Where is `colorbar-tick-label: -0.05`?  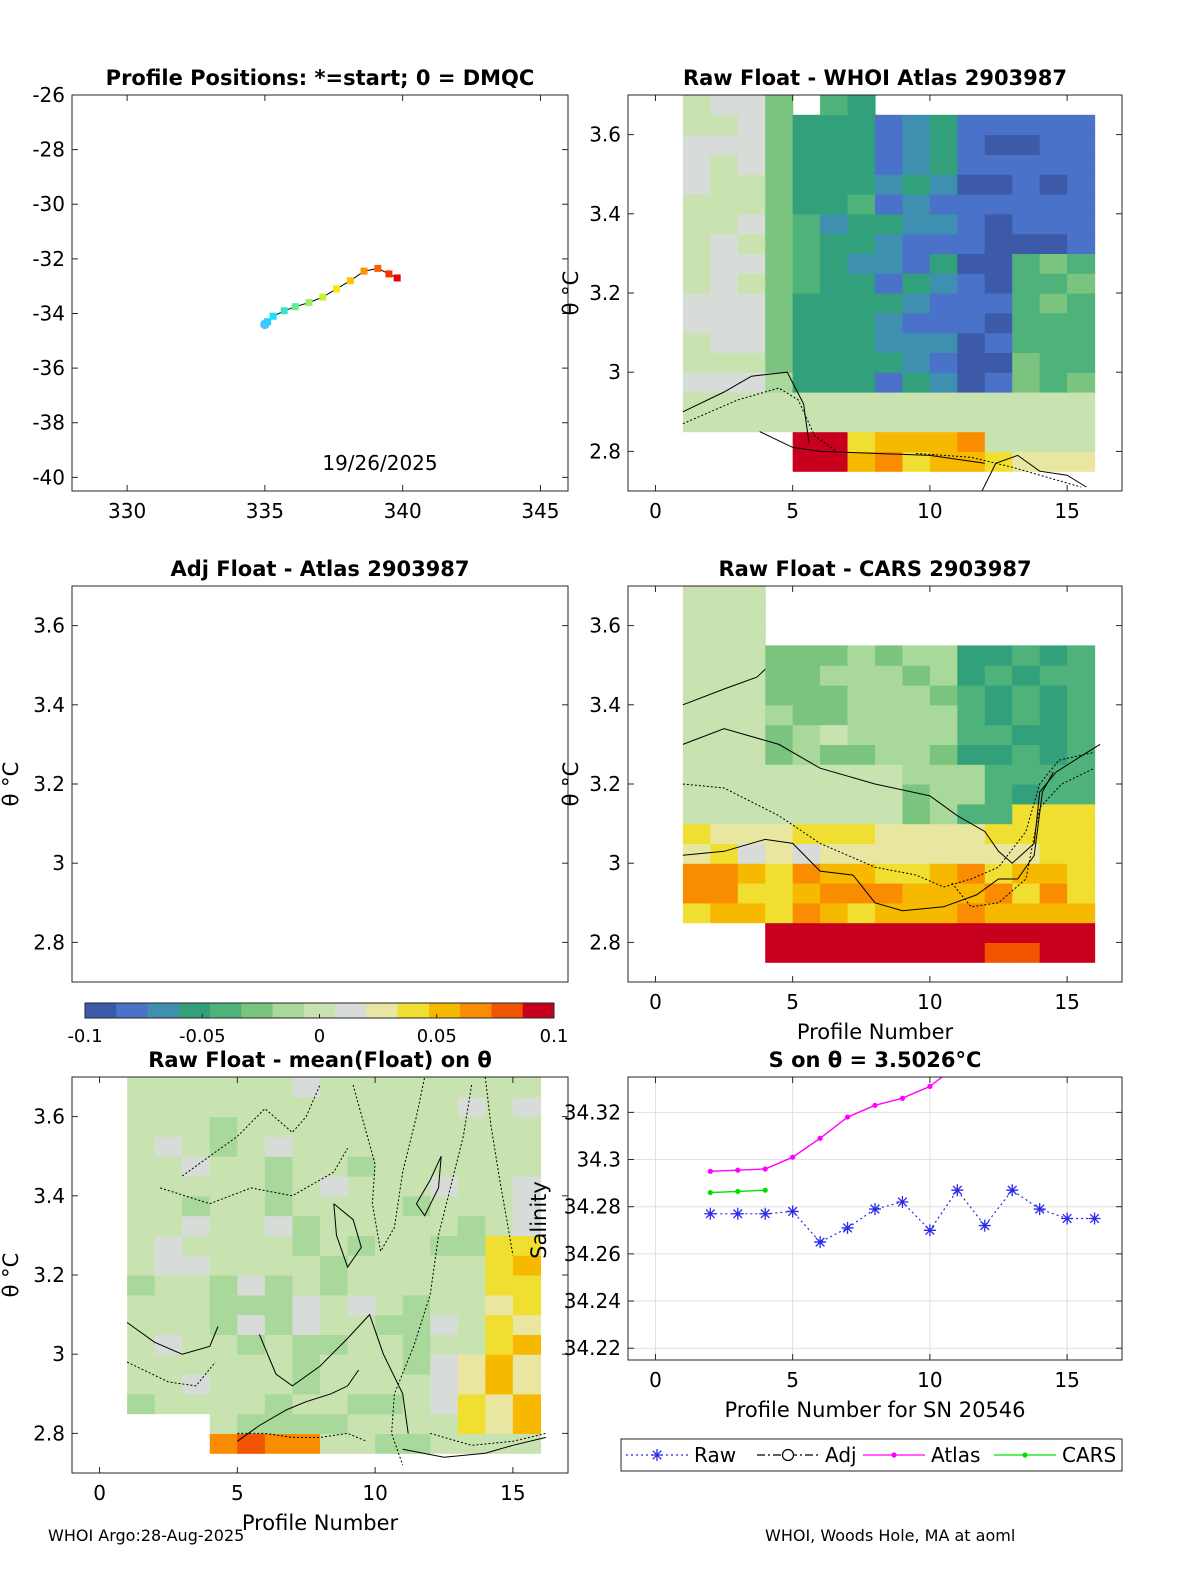
colorbar-tick-label: -0.05 is located at coordinates (202, 1036).